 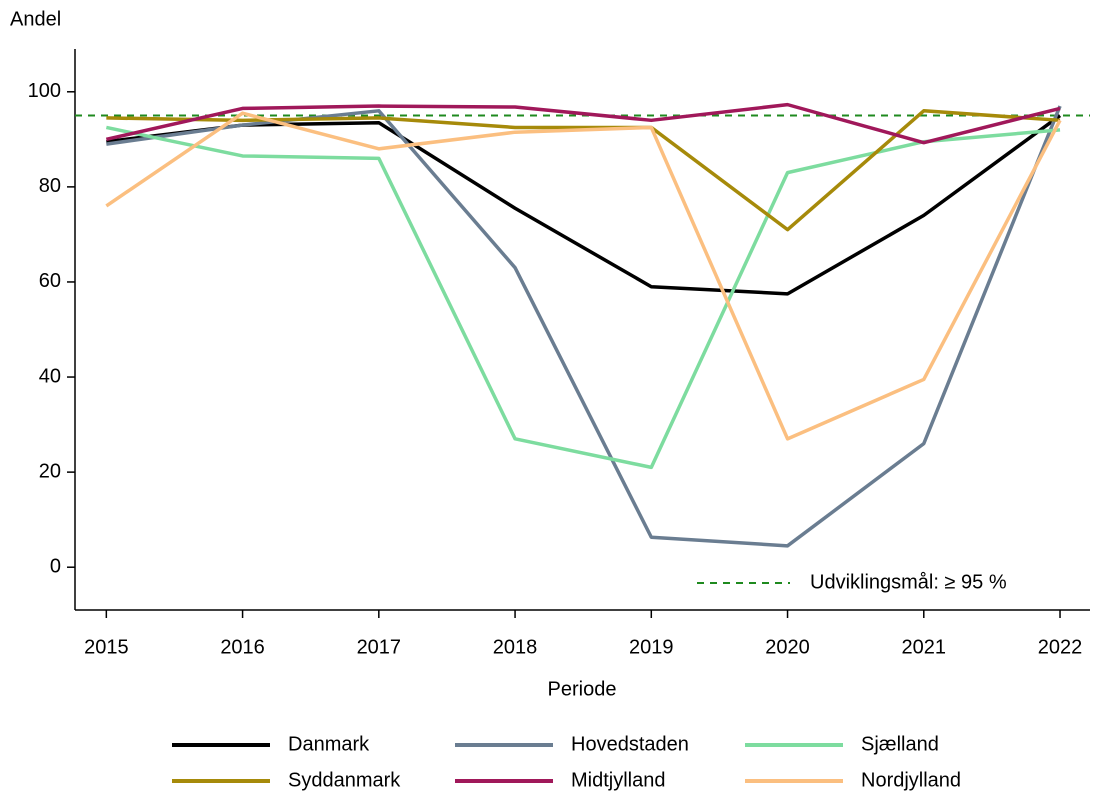 I want to click on x-tick-label: 2018, so click(x=515, y=647).